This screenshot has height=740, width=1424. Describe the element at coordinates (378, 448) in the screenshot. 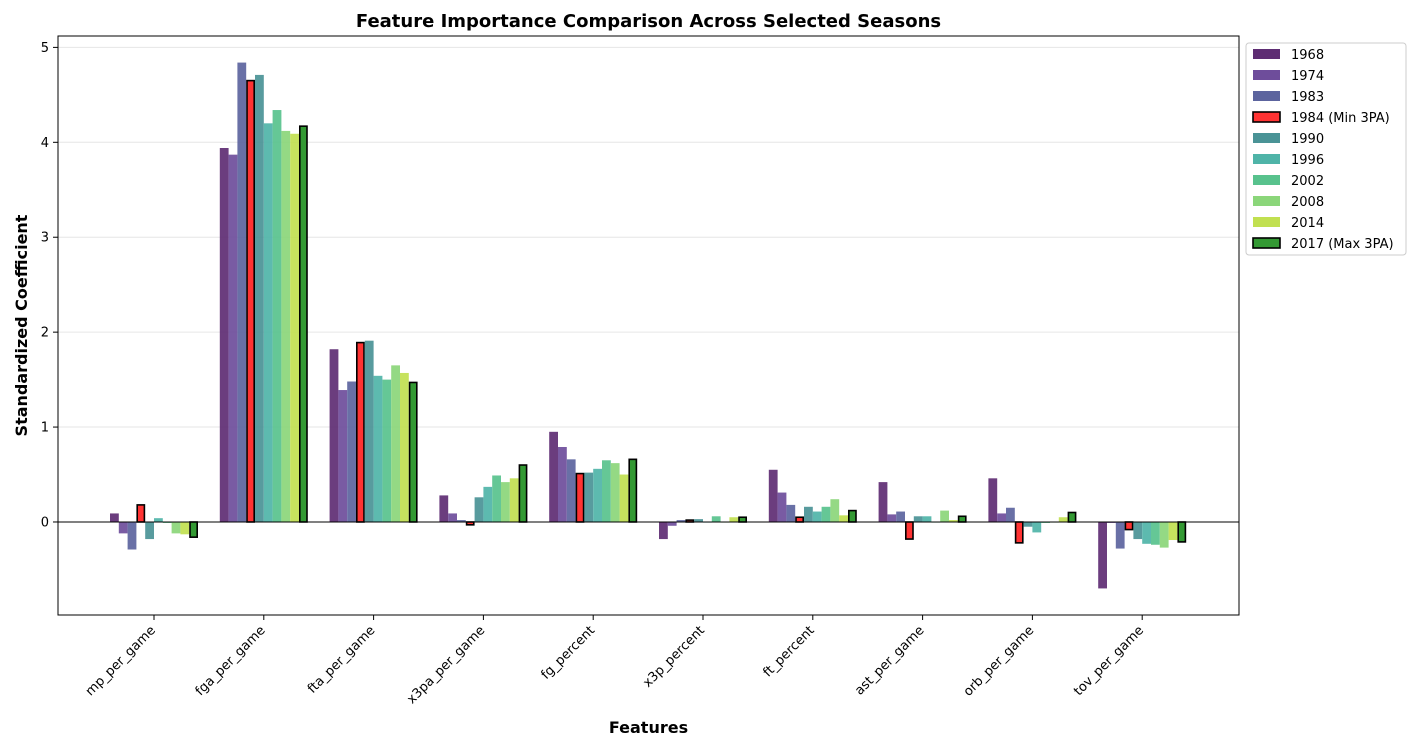

I see `bar-1996-fta_per_game` at that location.